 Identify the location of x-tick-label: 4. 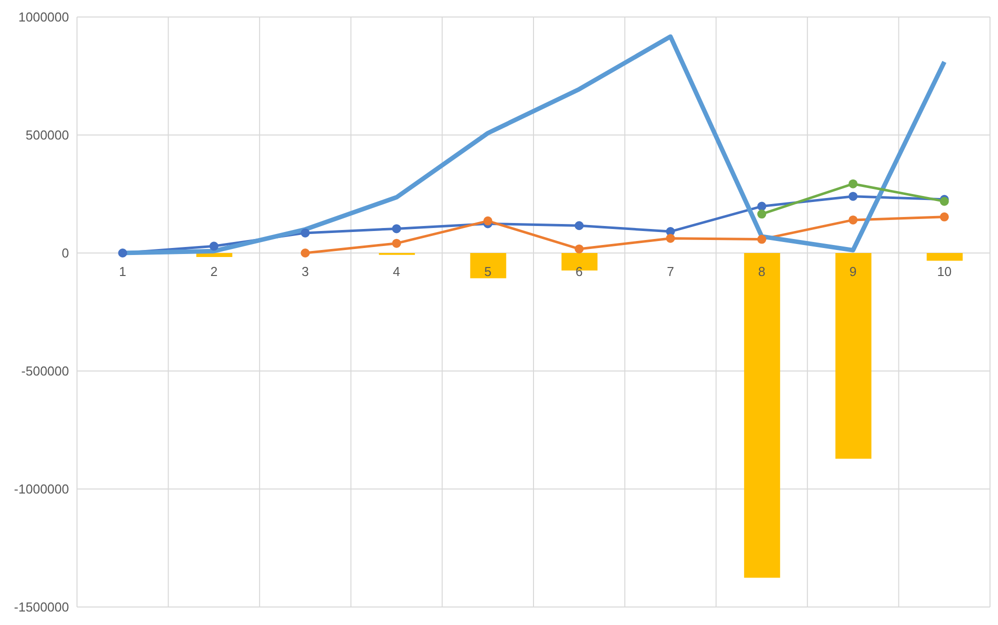
(396, 271).